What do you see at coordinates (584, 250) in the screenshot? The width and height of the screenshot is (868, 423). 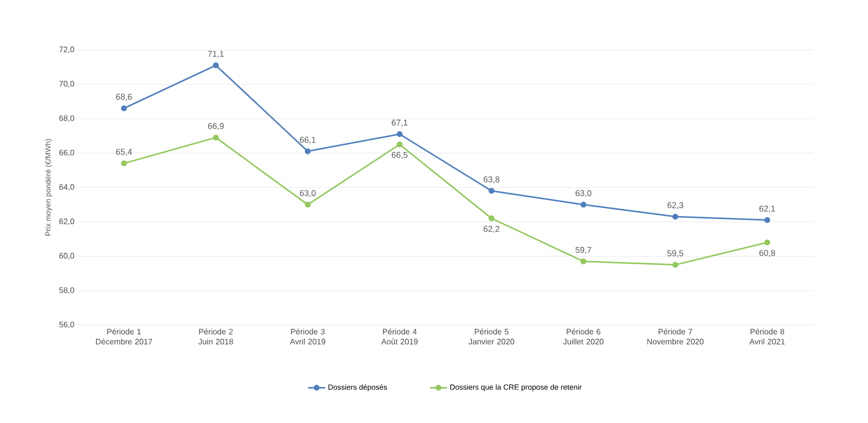 I see `data-label: 59,7` at bounding box center [584, 250].